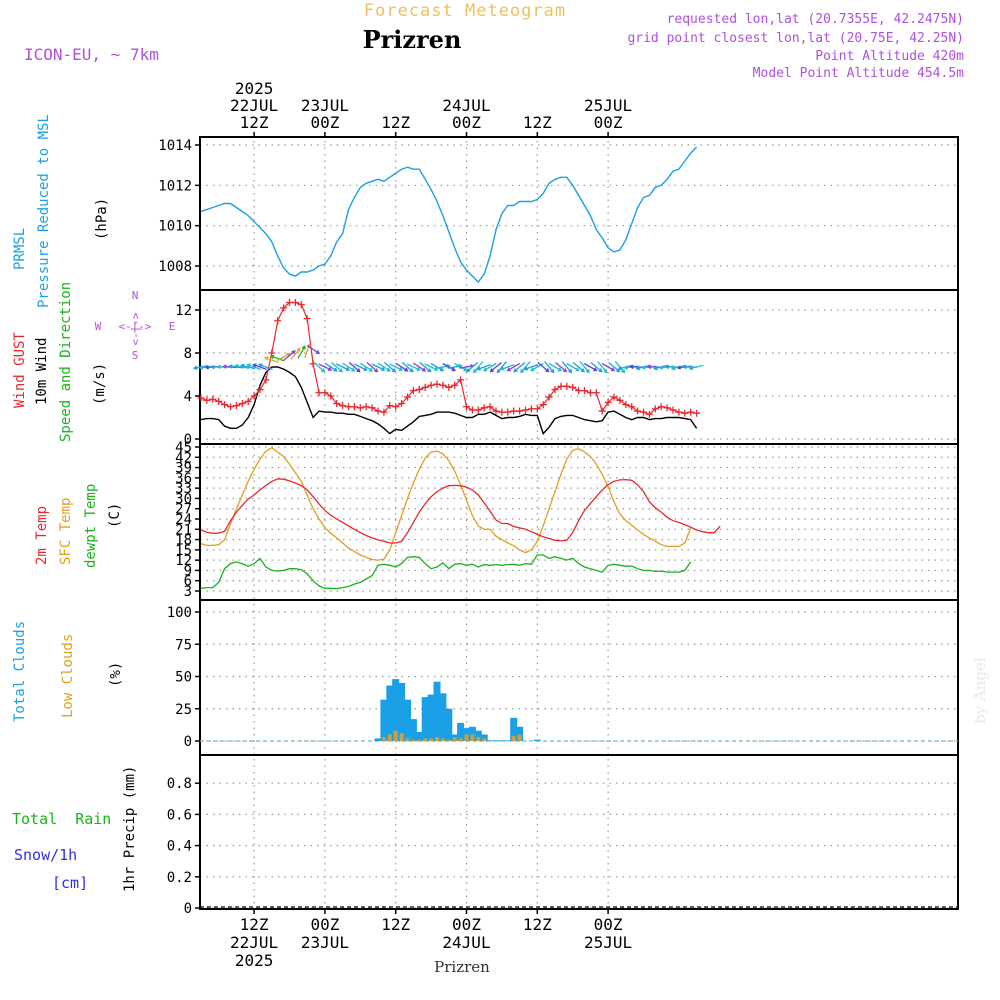  I want to click on temp-ytick-label-1: 6, so click(188, 582).